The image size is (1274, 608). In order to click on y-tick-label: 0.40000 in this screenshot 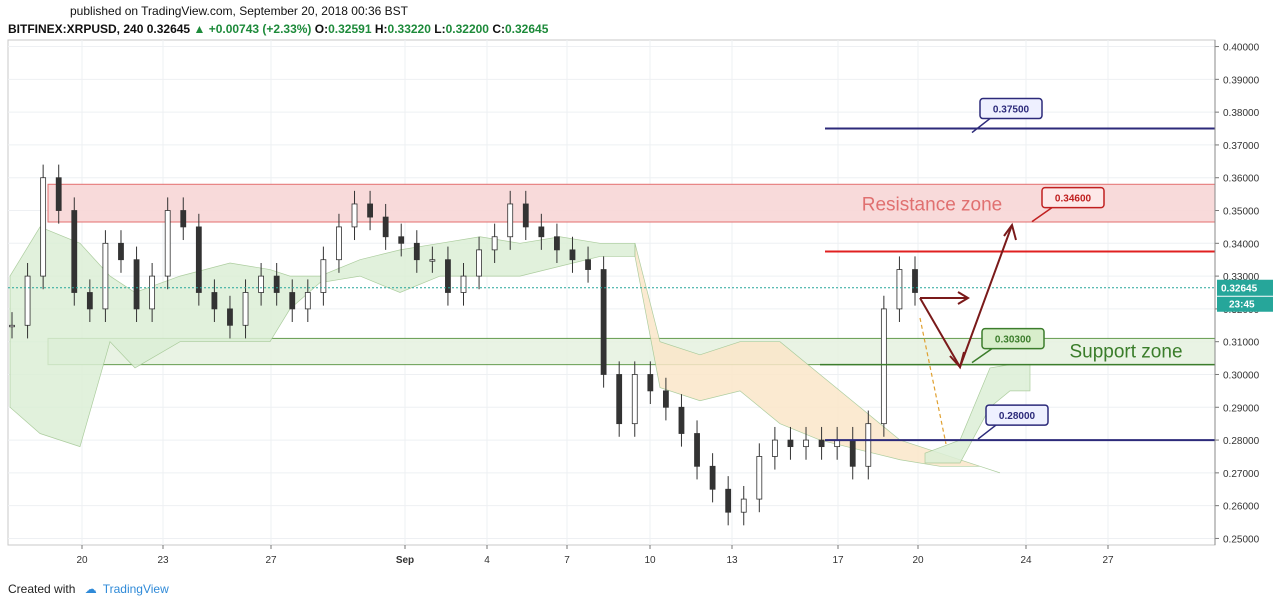, I will do `click(1241, 48)`.